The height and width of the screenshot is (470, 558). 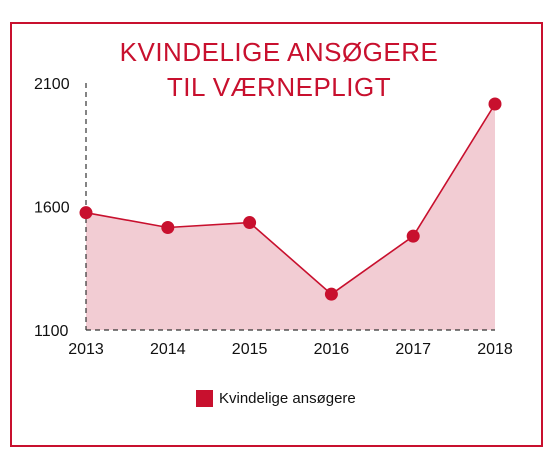 What do you see at coordinates (279, 87) in the screenshot?
I see `chart-title-line-2: TIL VÆRNEPLIGT` at bounding box center [279, 87].